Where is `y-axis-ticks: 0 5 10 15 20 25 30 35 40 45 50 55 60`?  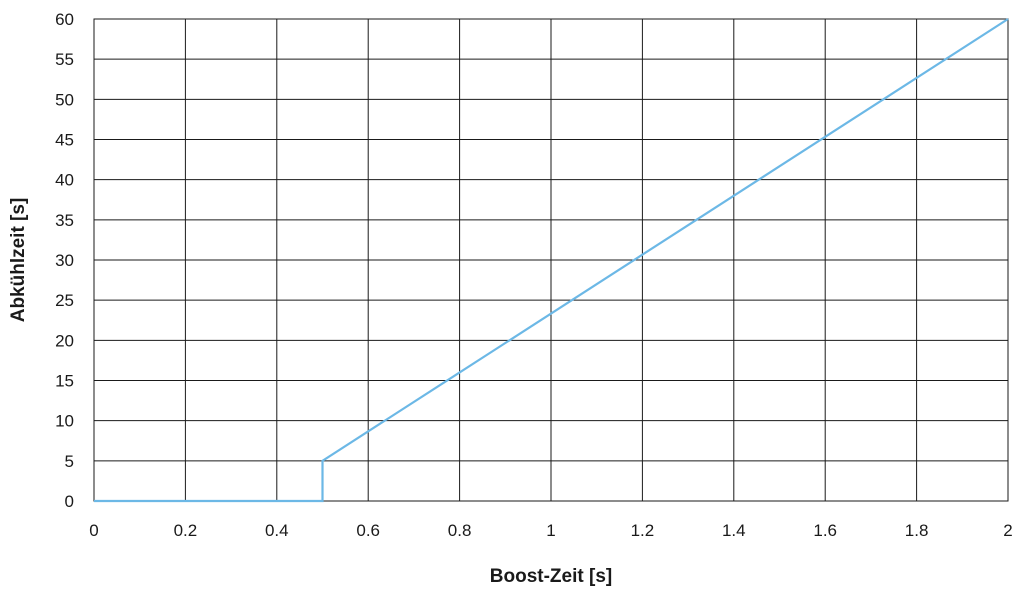
y-axis-ticks: 0 5 10 15 20 25 30 35 40 45 50 55 60 is located at coordinates (64, 260).